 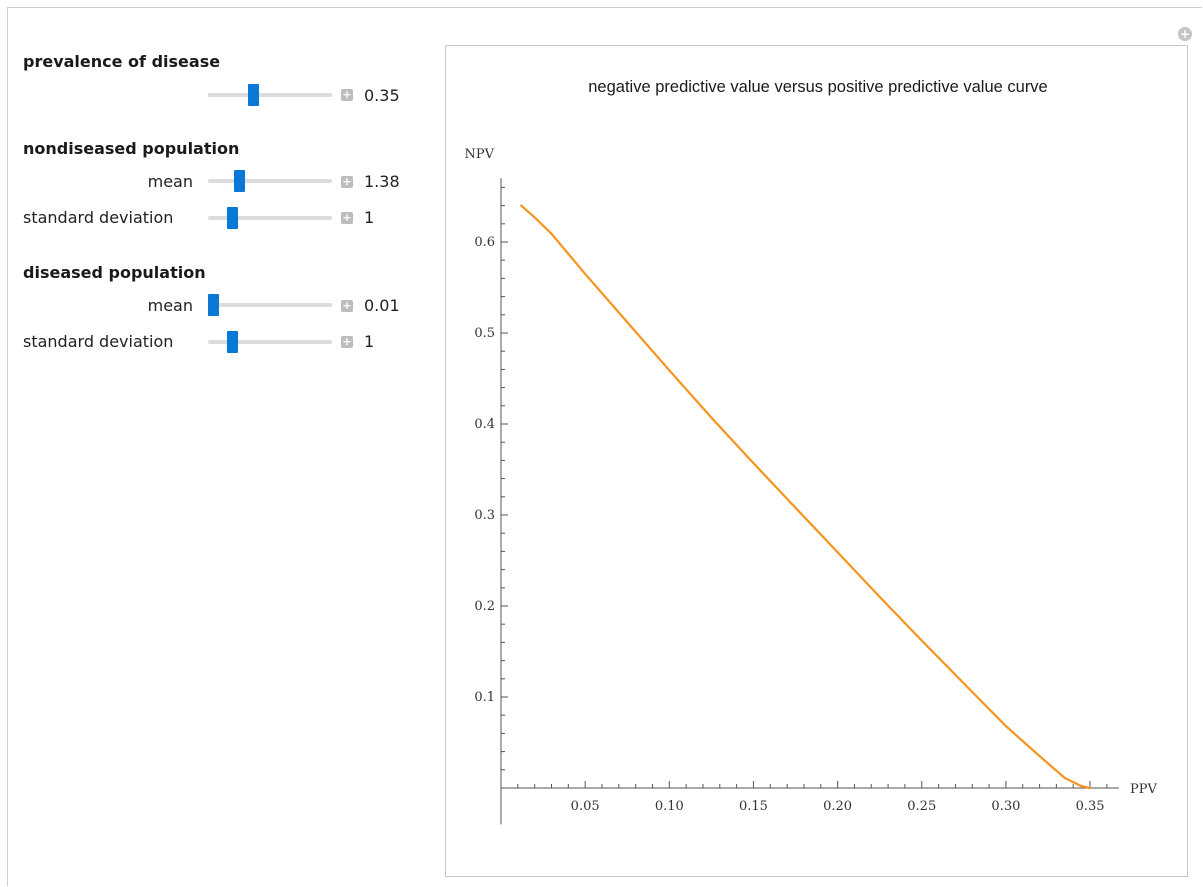 I want to click on x-tick-label: 0.35, so click(x=1090, y=806).